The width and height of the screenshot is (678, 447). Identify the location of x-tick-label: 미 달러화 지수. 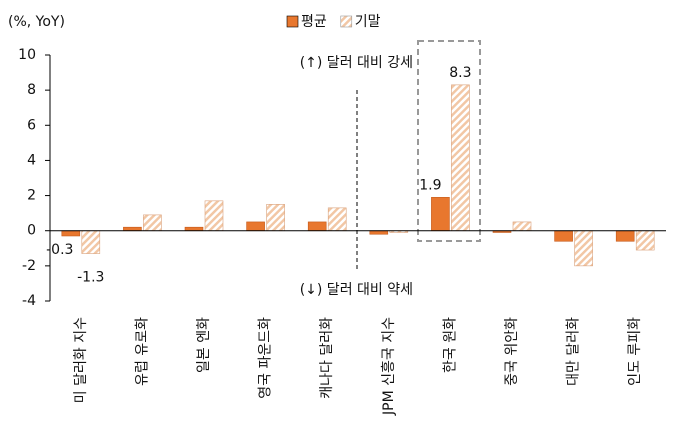
(81, 360).